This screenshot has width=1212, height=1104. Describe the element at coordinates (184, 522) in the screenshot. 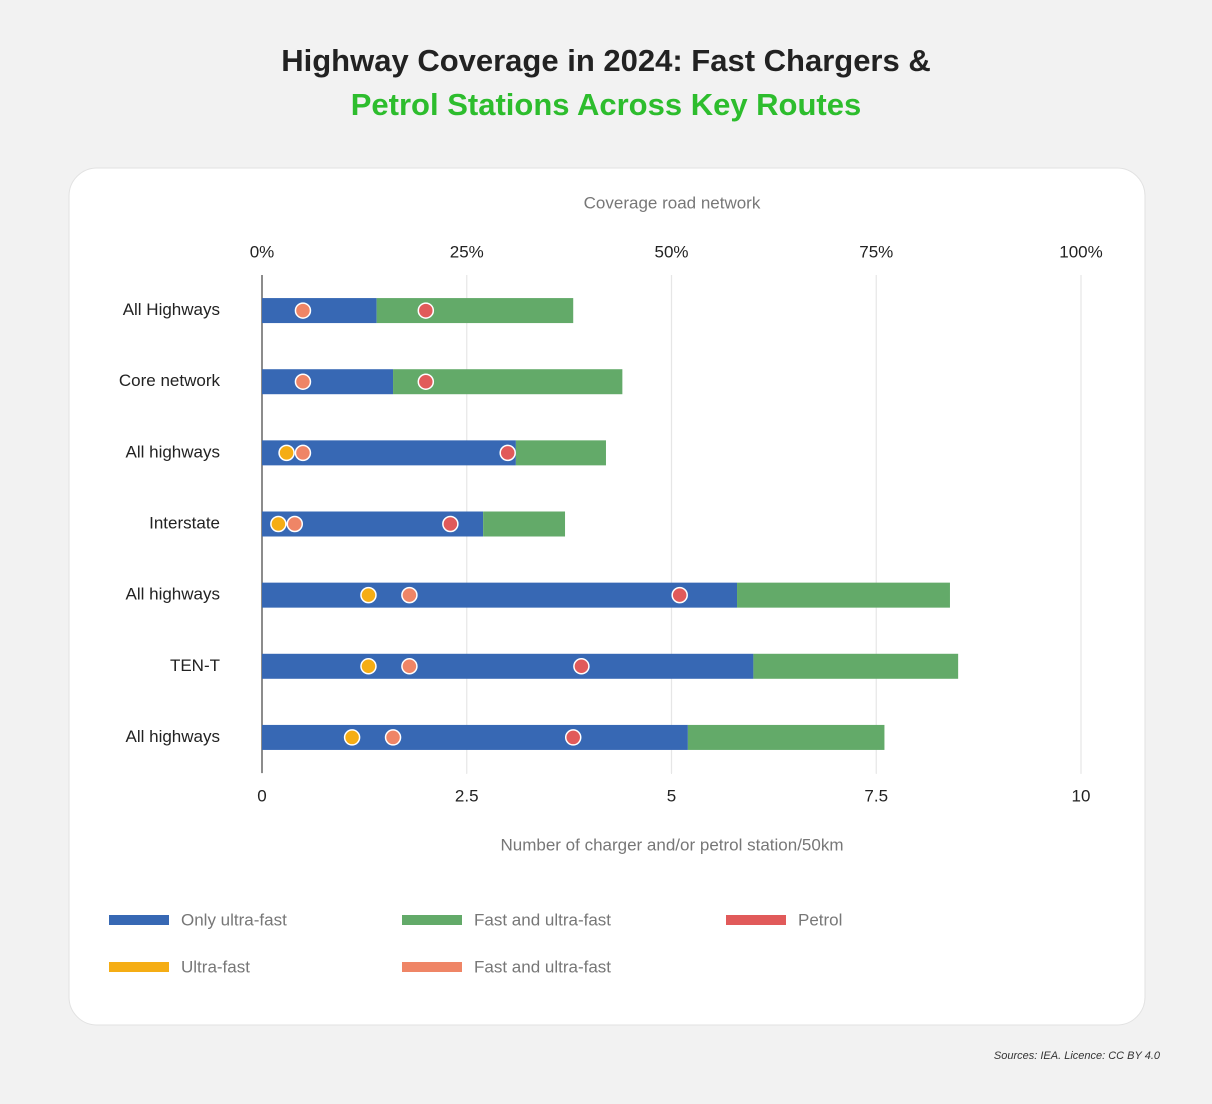

I see `category-label: Interstate` at that location.